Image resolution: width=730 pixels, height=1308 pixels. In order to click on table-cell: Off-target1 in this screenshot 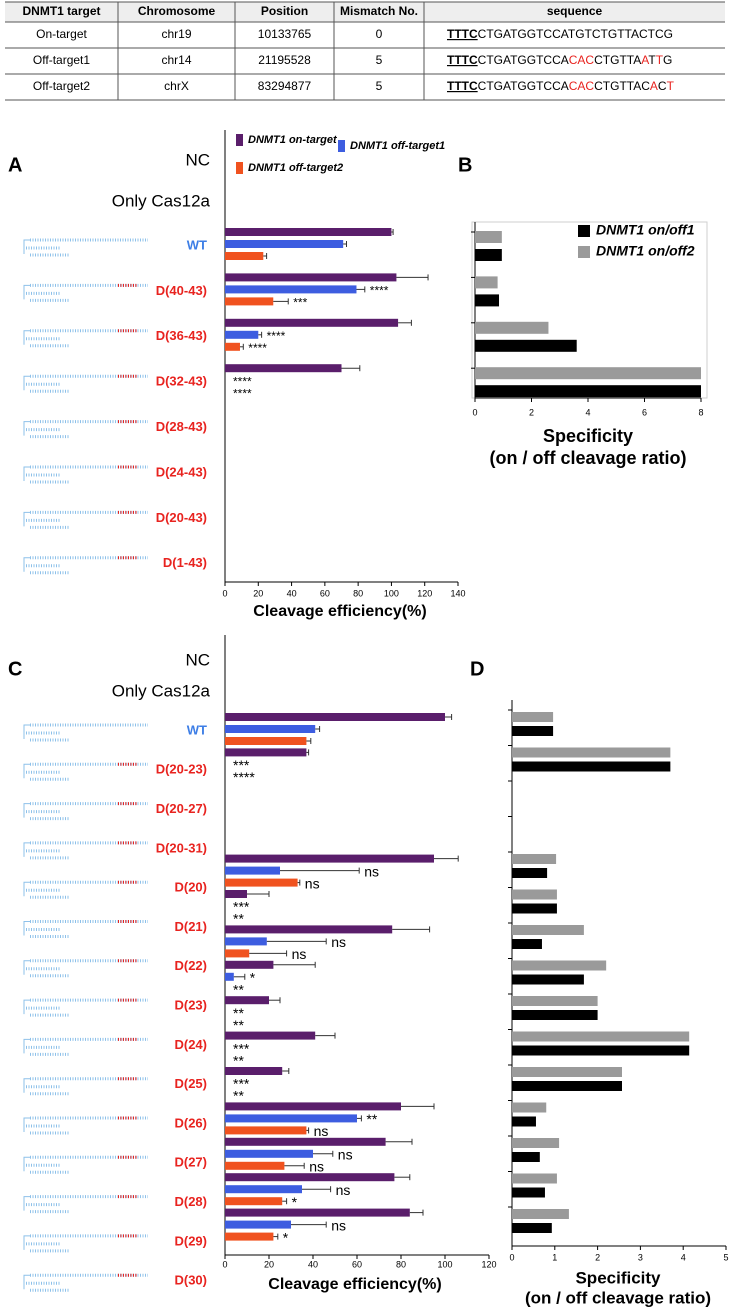, I will do `click(61, 60)`.